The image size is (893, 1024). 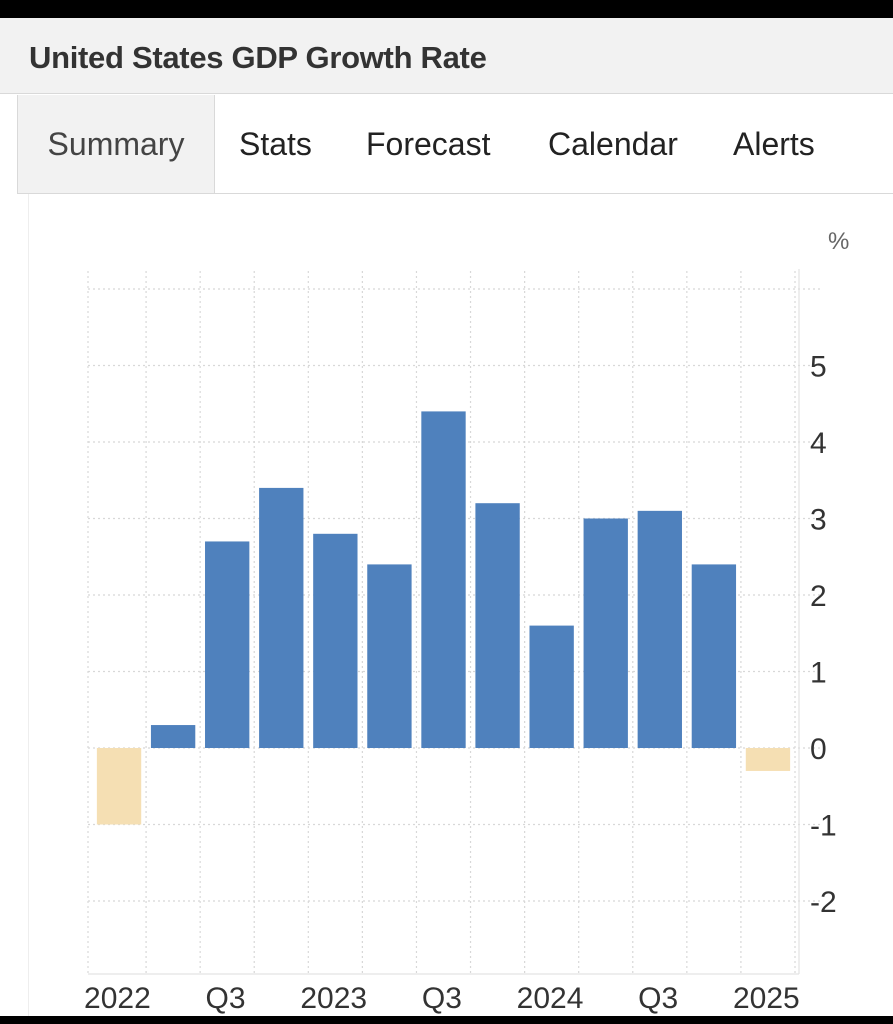 What do you see at coordinates (818, 673) in the screenshot?
I see `y-tick-label: 1` at bounding box center [818, 673].